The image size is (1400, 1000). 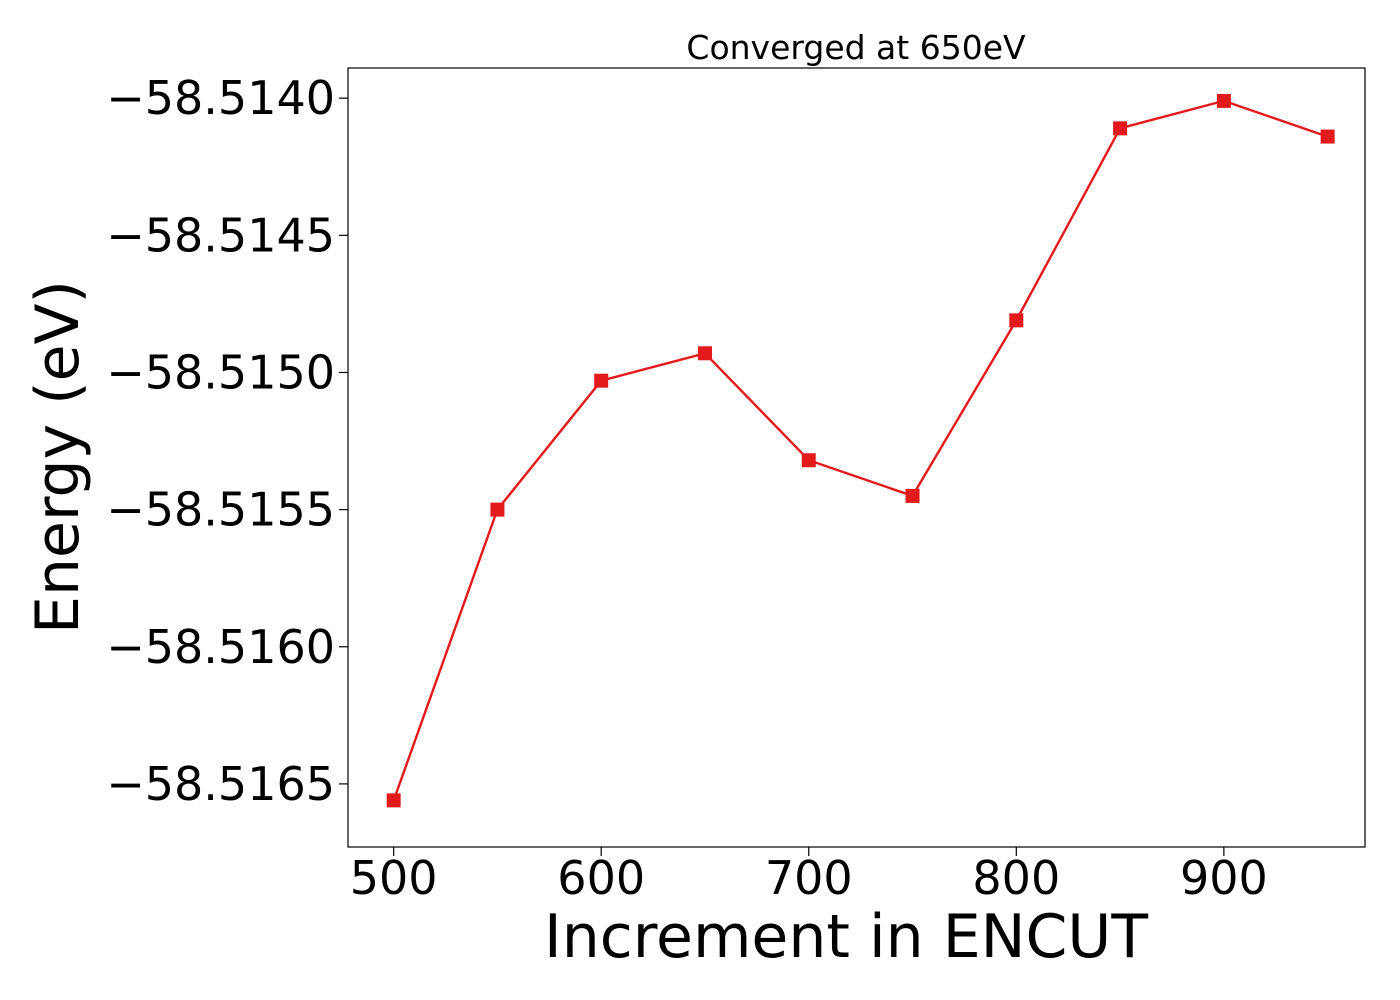 What do you see at coordinates (220, 235) in the screenshot?
I see `y-tick-label: −58.5145` at bounding box center [220, 235].